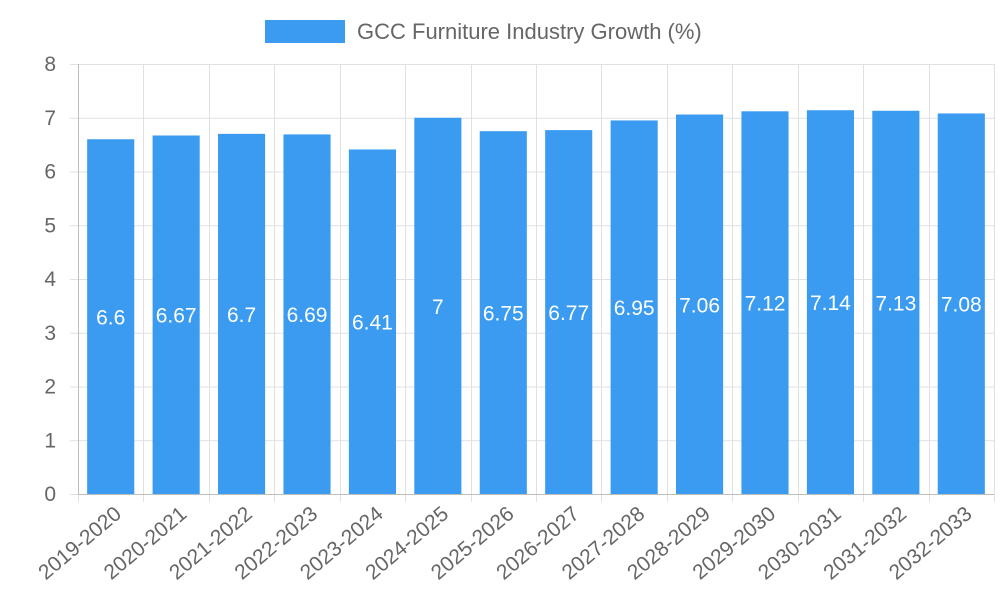 The width and height of the screenshot is (1000, 600). I want to click on bar-data-label: 6.95, so click(634, 308).